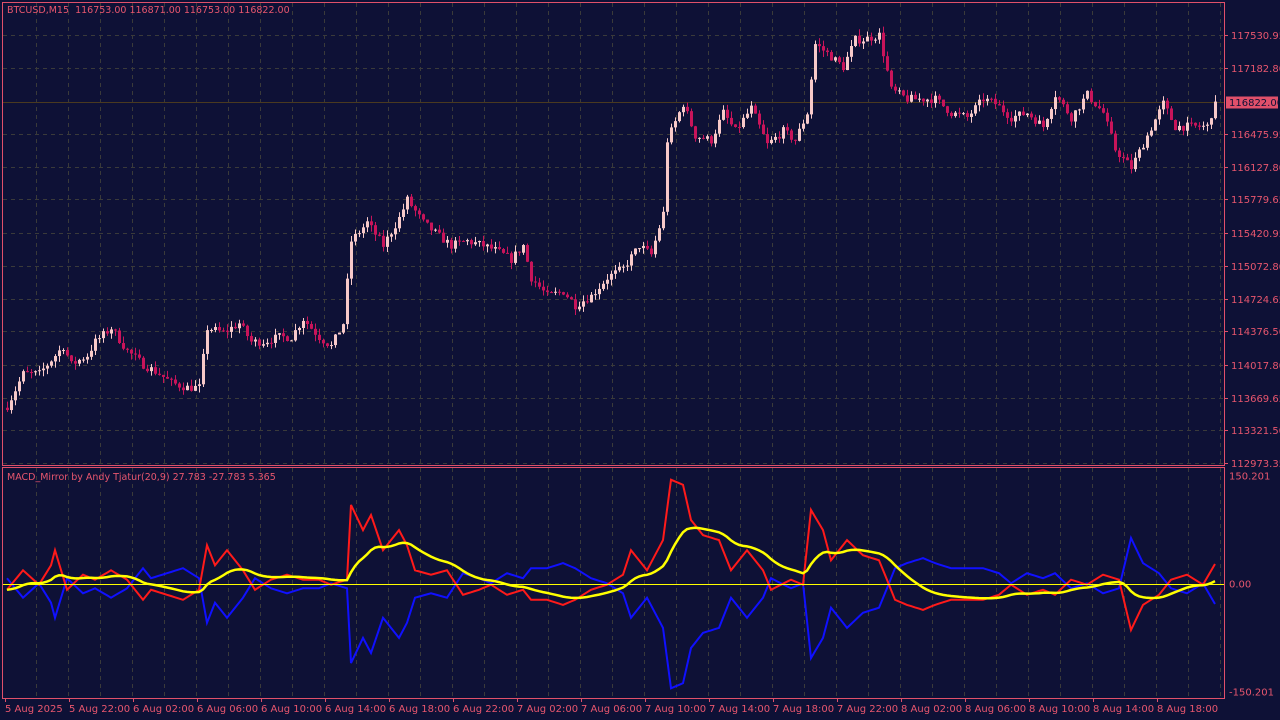  Describe the element at coordinates (291, 709) in the screenshot. I see `time-label: 6 Aug 10:00` at that location.